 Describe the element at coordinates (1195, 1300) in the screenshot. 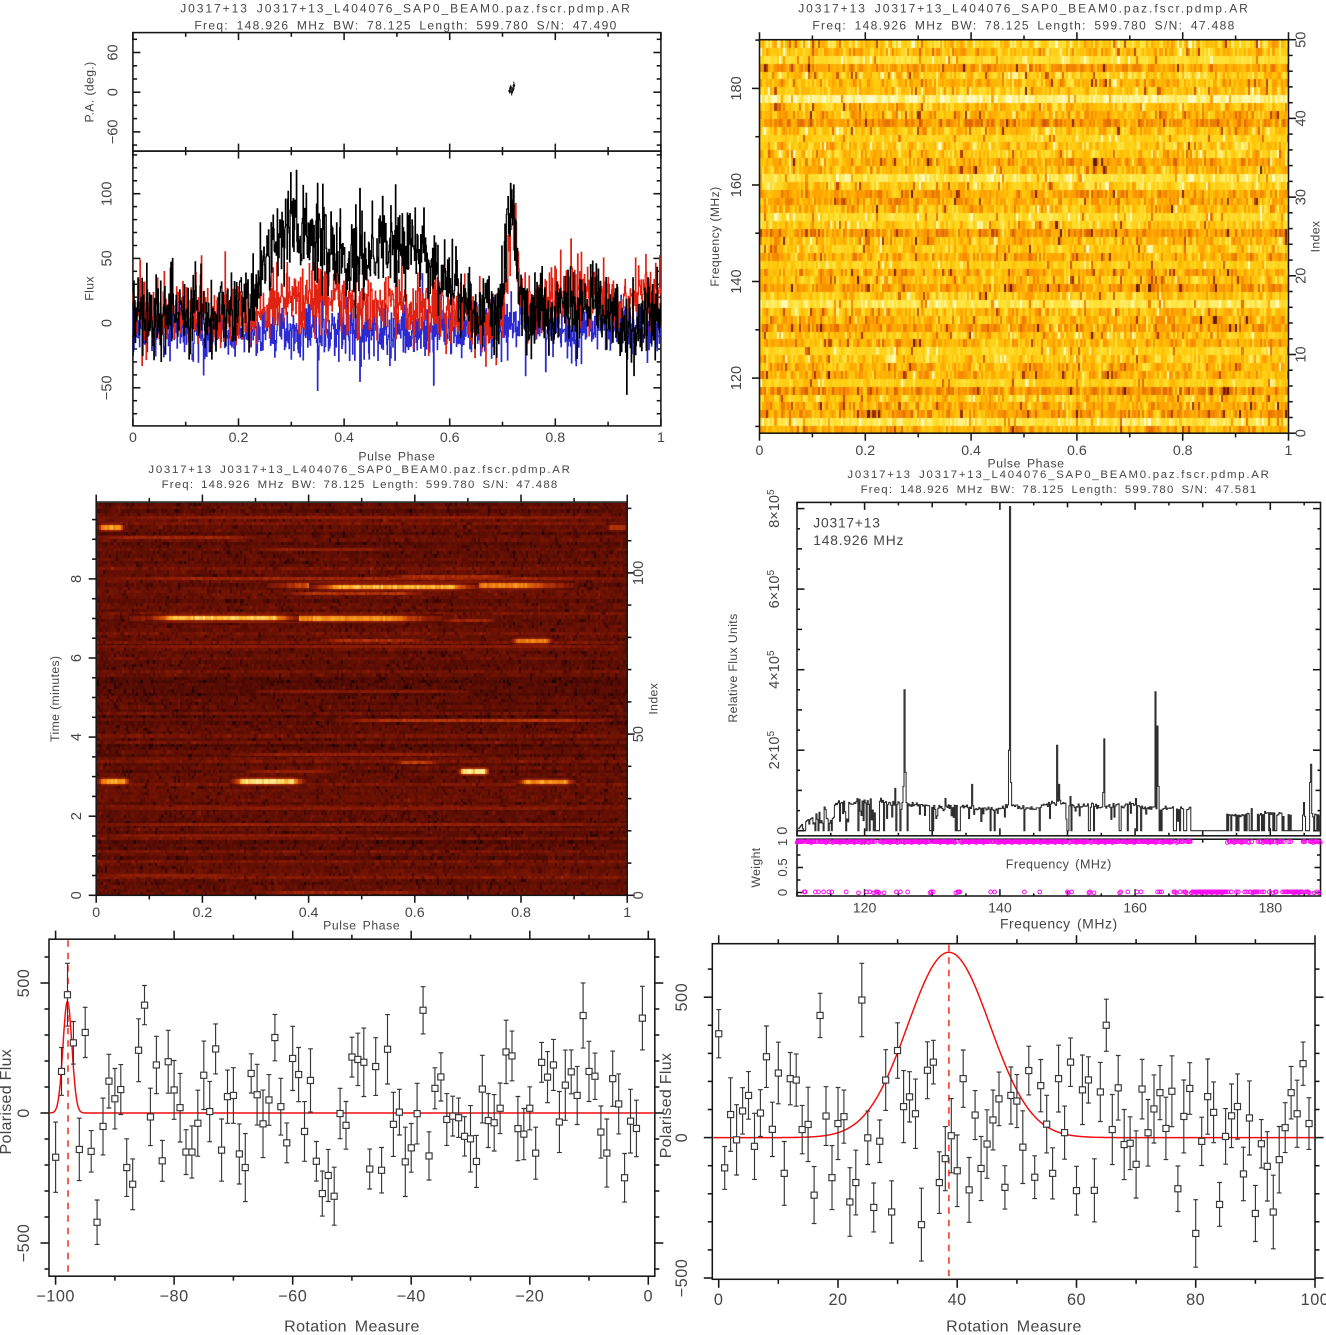

I see `svg-text: 80` at that location.